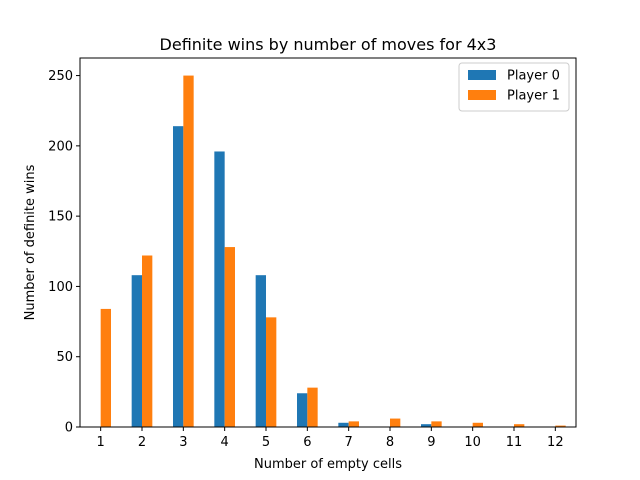 This screenshot has width=640, height=480. I want to click on legend-swatch-series1, so click(482, 95).